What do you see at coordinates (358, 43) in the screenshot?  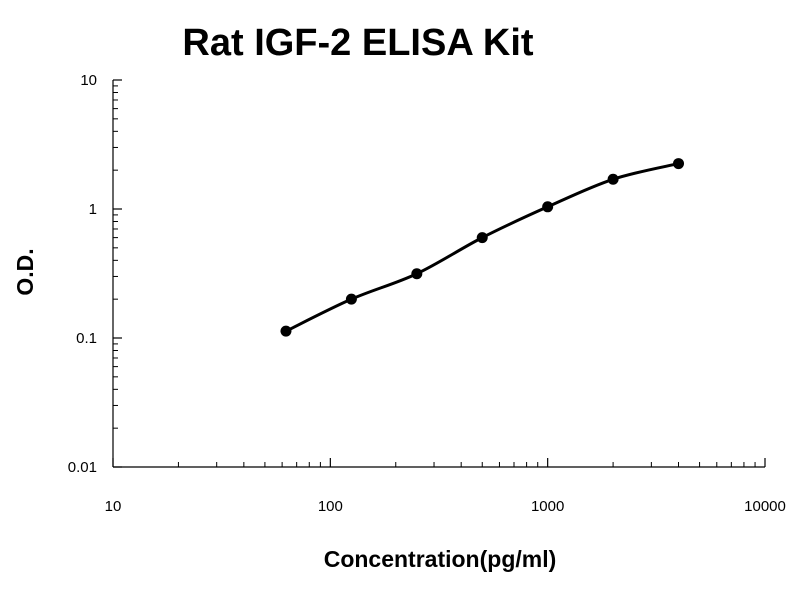 I see `chart-title: Rat IGF-2 ELISA Kit` at bounding box center [358, 43].